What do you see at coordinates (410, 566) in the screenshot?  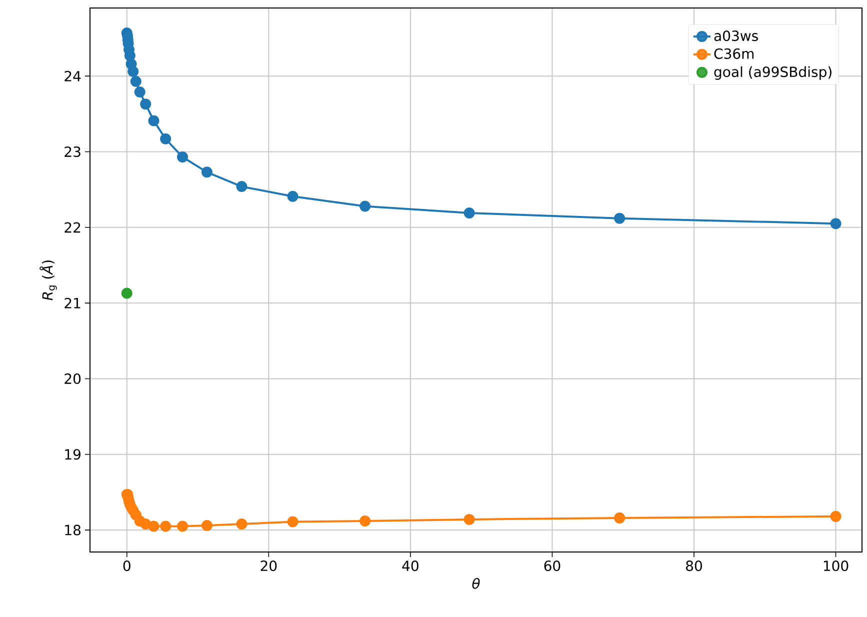 I see `x-tick-label: 40` at bounding box center [410, 566].